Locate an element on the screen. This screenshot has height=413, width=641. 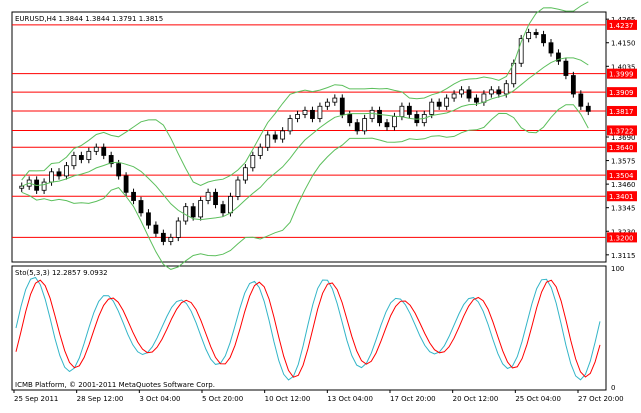
price-tick-label: 1.4150 is located at coordinates (623, 44).